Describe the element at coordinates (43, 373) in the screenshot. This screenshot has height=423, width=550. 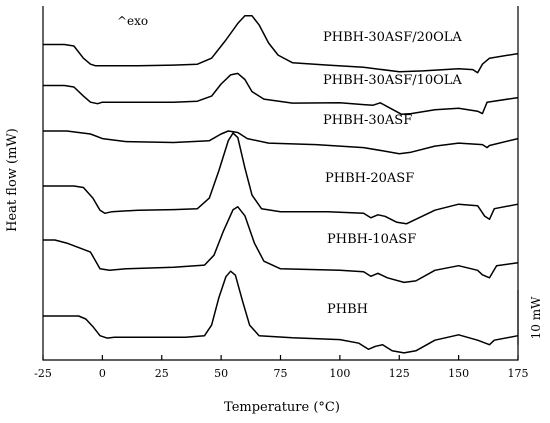
I see `x-tick-label: -25` at that location.